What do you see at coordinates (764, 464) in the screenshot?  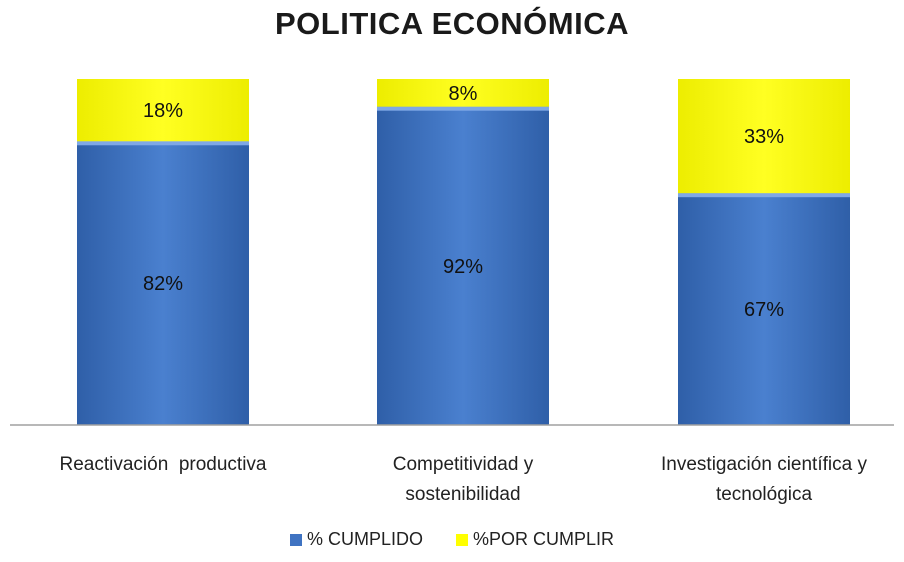 I see `category-label-2-0: Investigación científica y` at bounding box center [764, 464].